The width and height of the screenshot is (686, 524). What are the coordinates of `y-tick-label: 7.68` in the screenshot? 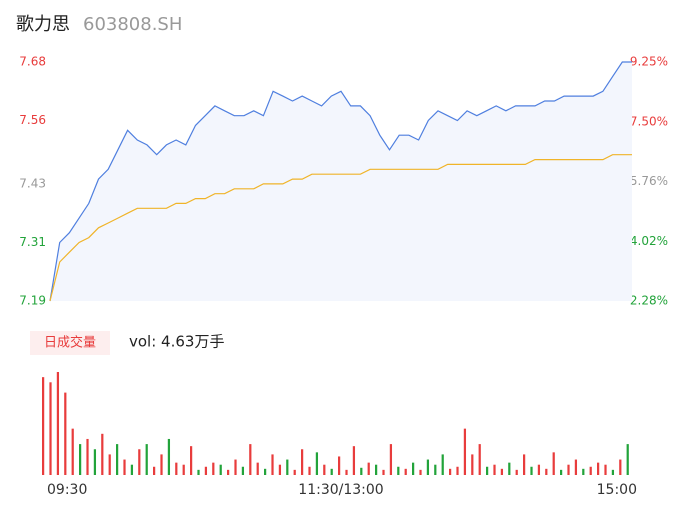 It's located at (32, 62).